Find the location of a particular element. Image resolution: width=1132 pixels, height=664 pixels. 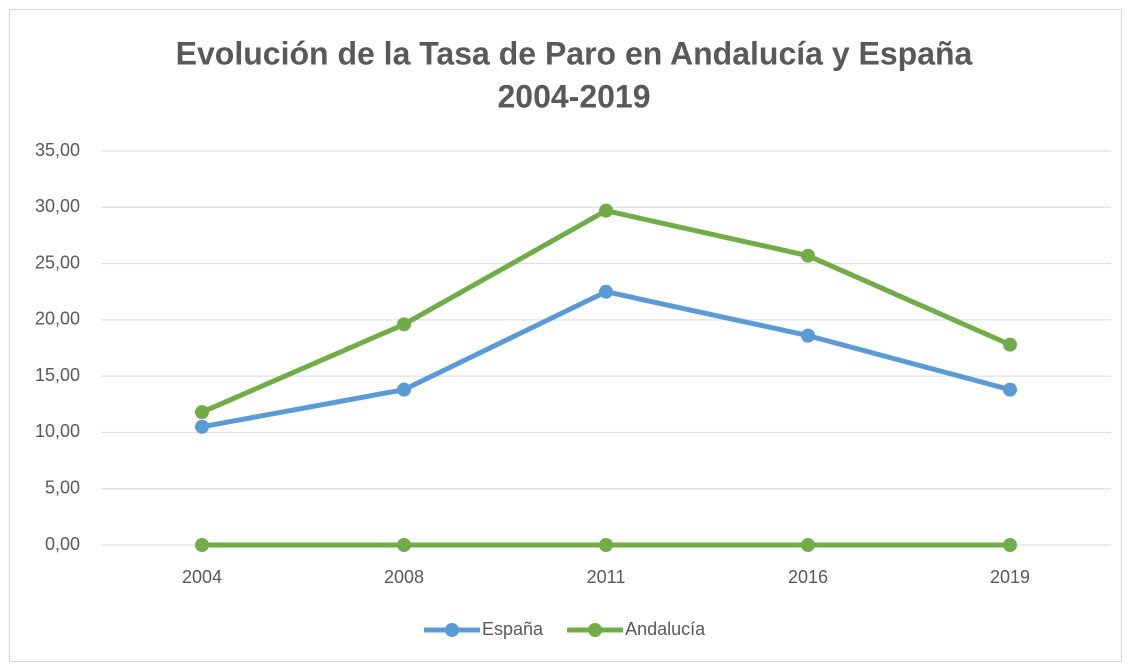

y-tick-label: 0,00 is located at coordinates (62, 544).